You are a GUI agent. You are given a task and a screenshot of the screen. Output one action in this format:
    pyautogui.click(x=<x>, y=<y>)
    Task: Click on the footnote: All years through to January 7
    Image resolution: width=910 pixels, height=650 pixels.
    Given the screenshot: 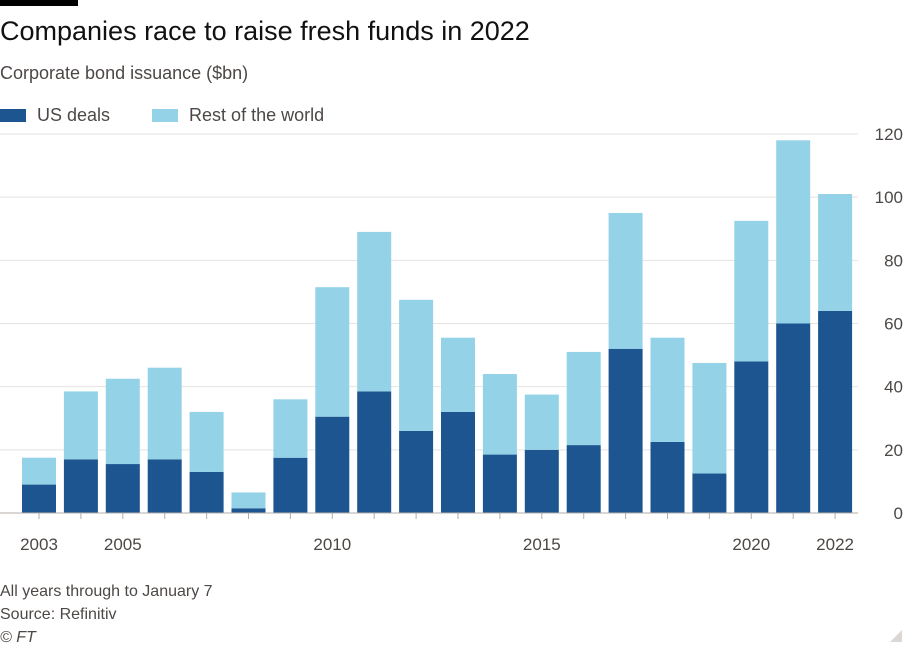 What is the action you would take?
    pyautogui.click(x=106, y=591)
    